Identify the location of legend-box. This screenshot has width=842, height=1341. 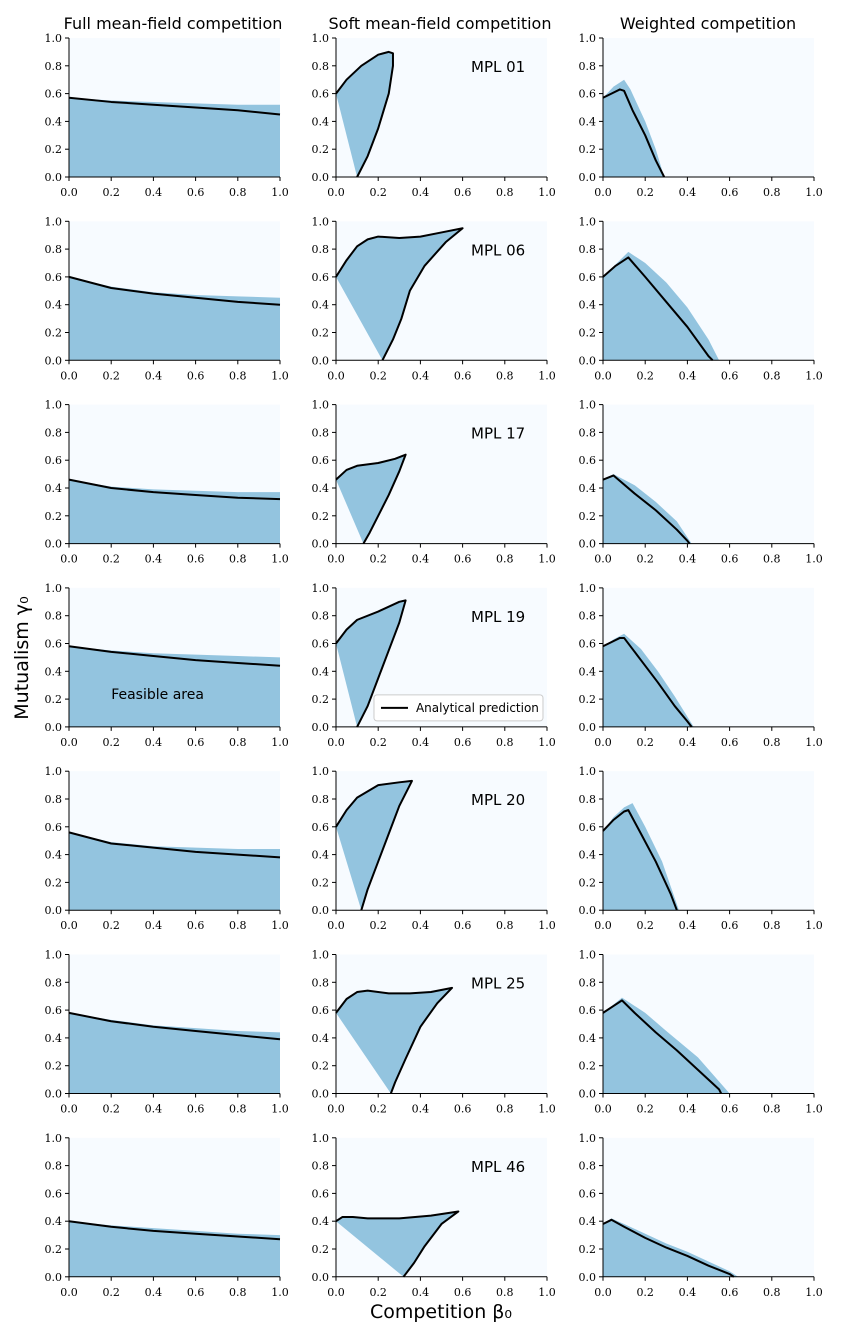
(458, 708).